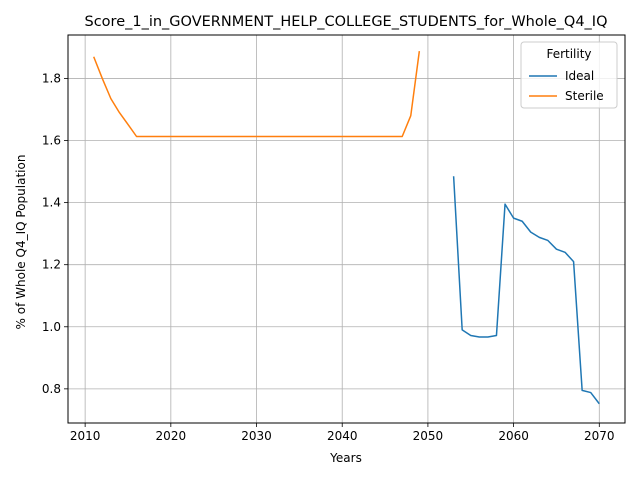 The width and height of the screenshot is (640, 480). Describe the element at coordinates (345, 458) in the screenshot. I see `x-axis-label: Years` at that location.